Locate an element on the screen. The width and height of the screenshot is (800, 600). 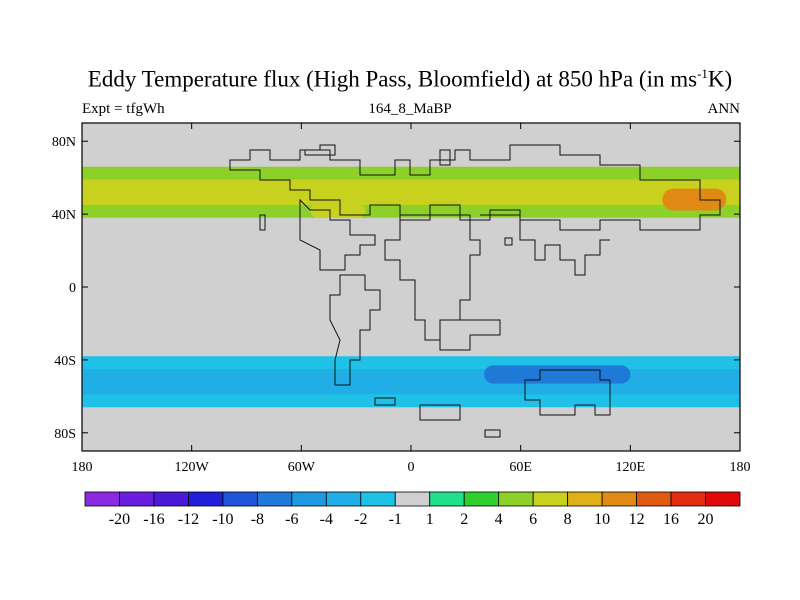
colorbar-label: -20 is located at coordinates (119, 519).